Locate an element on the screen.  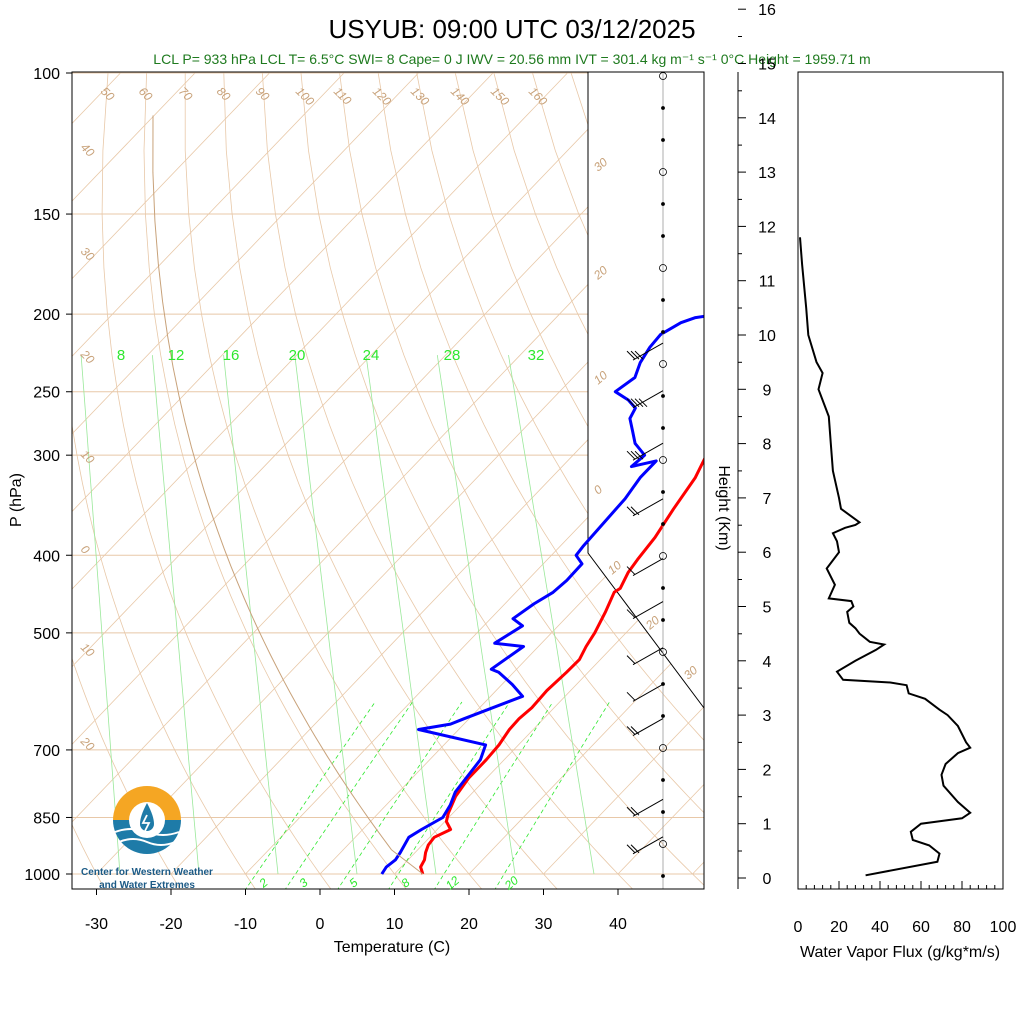
height-tick-label: 0 is located at coordinates (767, 879).